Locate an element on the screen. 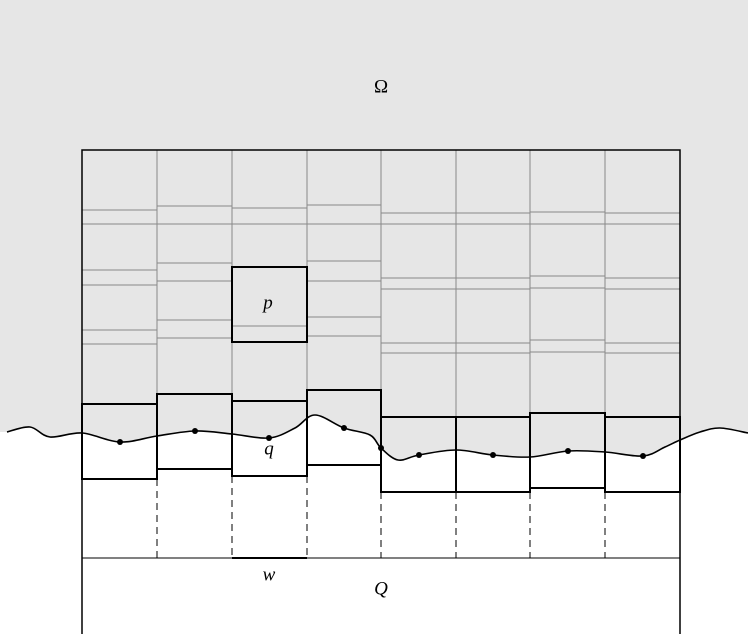  omega-label: Ω is located at coordinates (381, 86).